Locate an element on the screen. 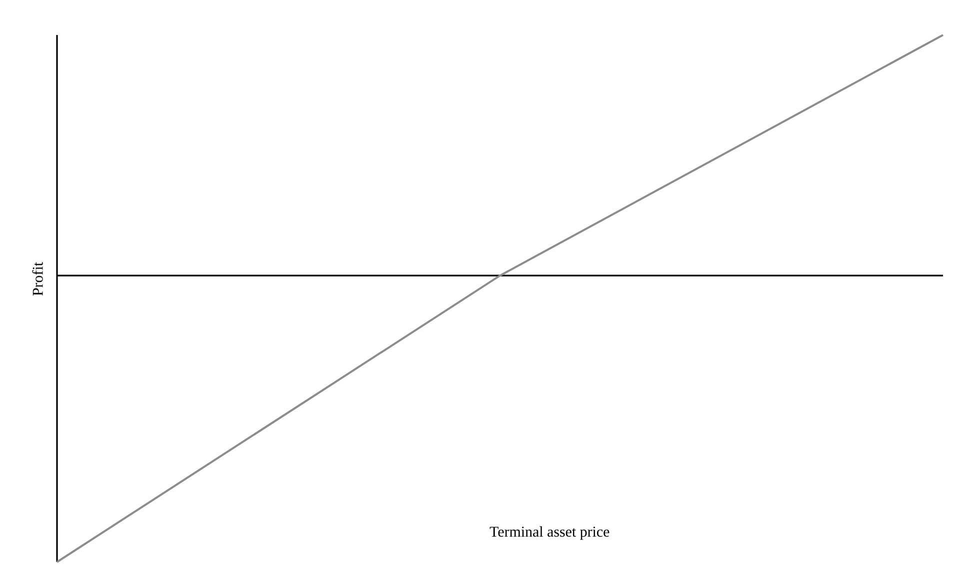 This screenshot has height=565, width=959. y-axis-title: Profit is located at coordinates (37, 279).